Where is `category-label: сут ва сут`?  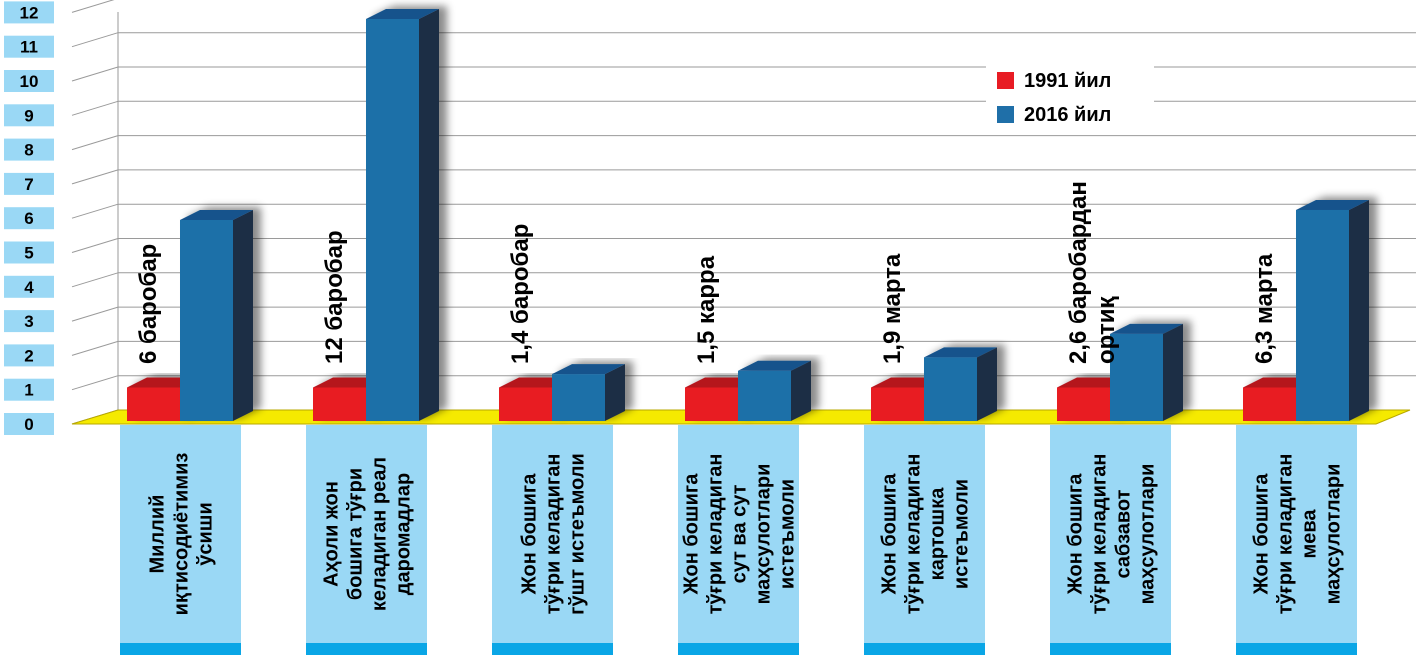
category-label: сут ва сут is located at coordinates (740, 533).